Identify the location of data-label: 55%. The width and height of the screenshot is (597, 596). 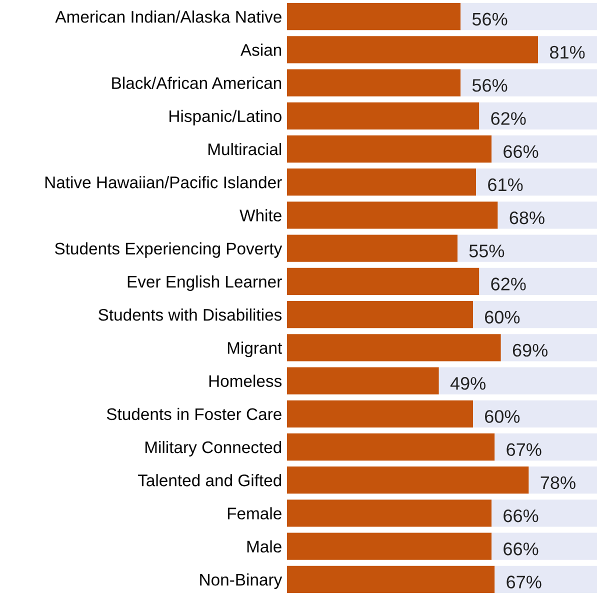
(486, 251).